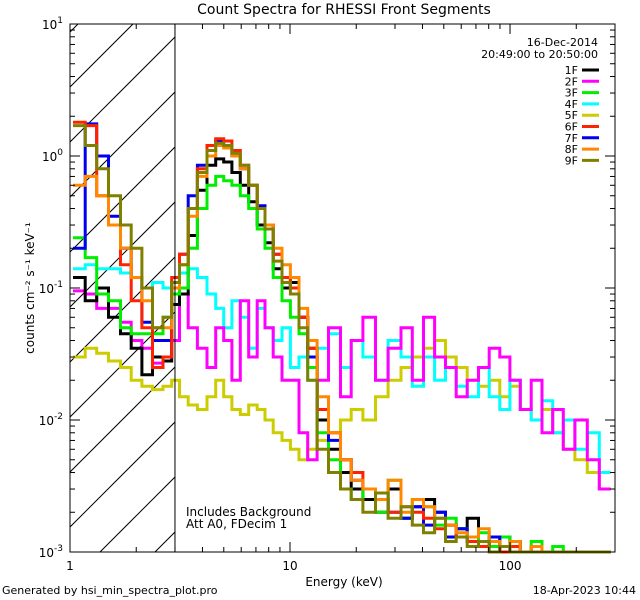 Image resolution: width=640 pixels, height=600 pixels. Describe the element at coordinates (562, 42) in the screenshot. I see `date-label: 16-Dec-2014` at that location.